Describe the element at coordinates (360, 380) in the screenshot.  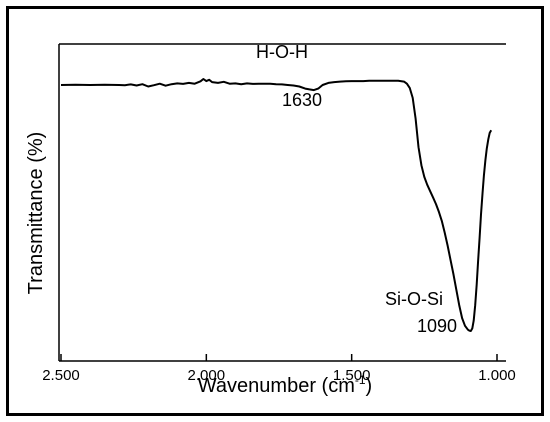
I see `x-axis-title-superscript: -1` at that location.